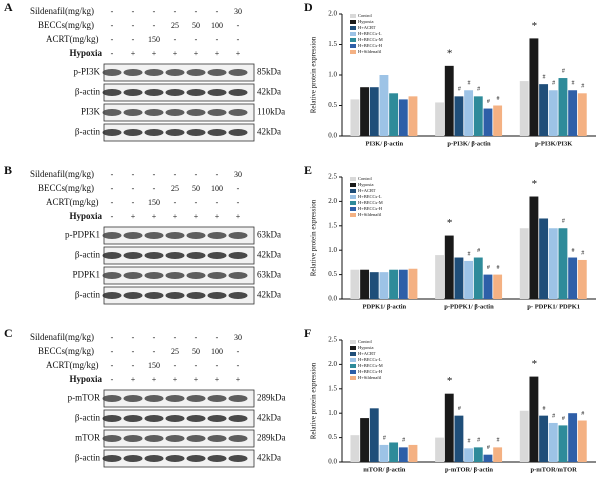 The width and height of the screenshot is (600, 490). I want to click on x-tick-label: p- PDPK1/ PDPK1, so click(553, 306).